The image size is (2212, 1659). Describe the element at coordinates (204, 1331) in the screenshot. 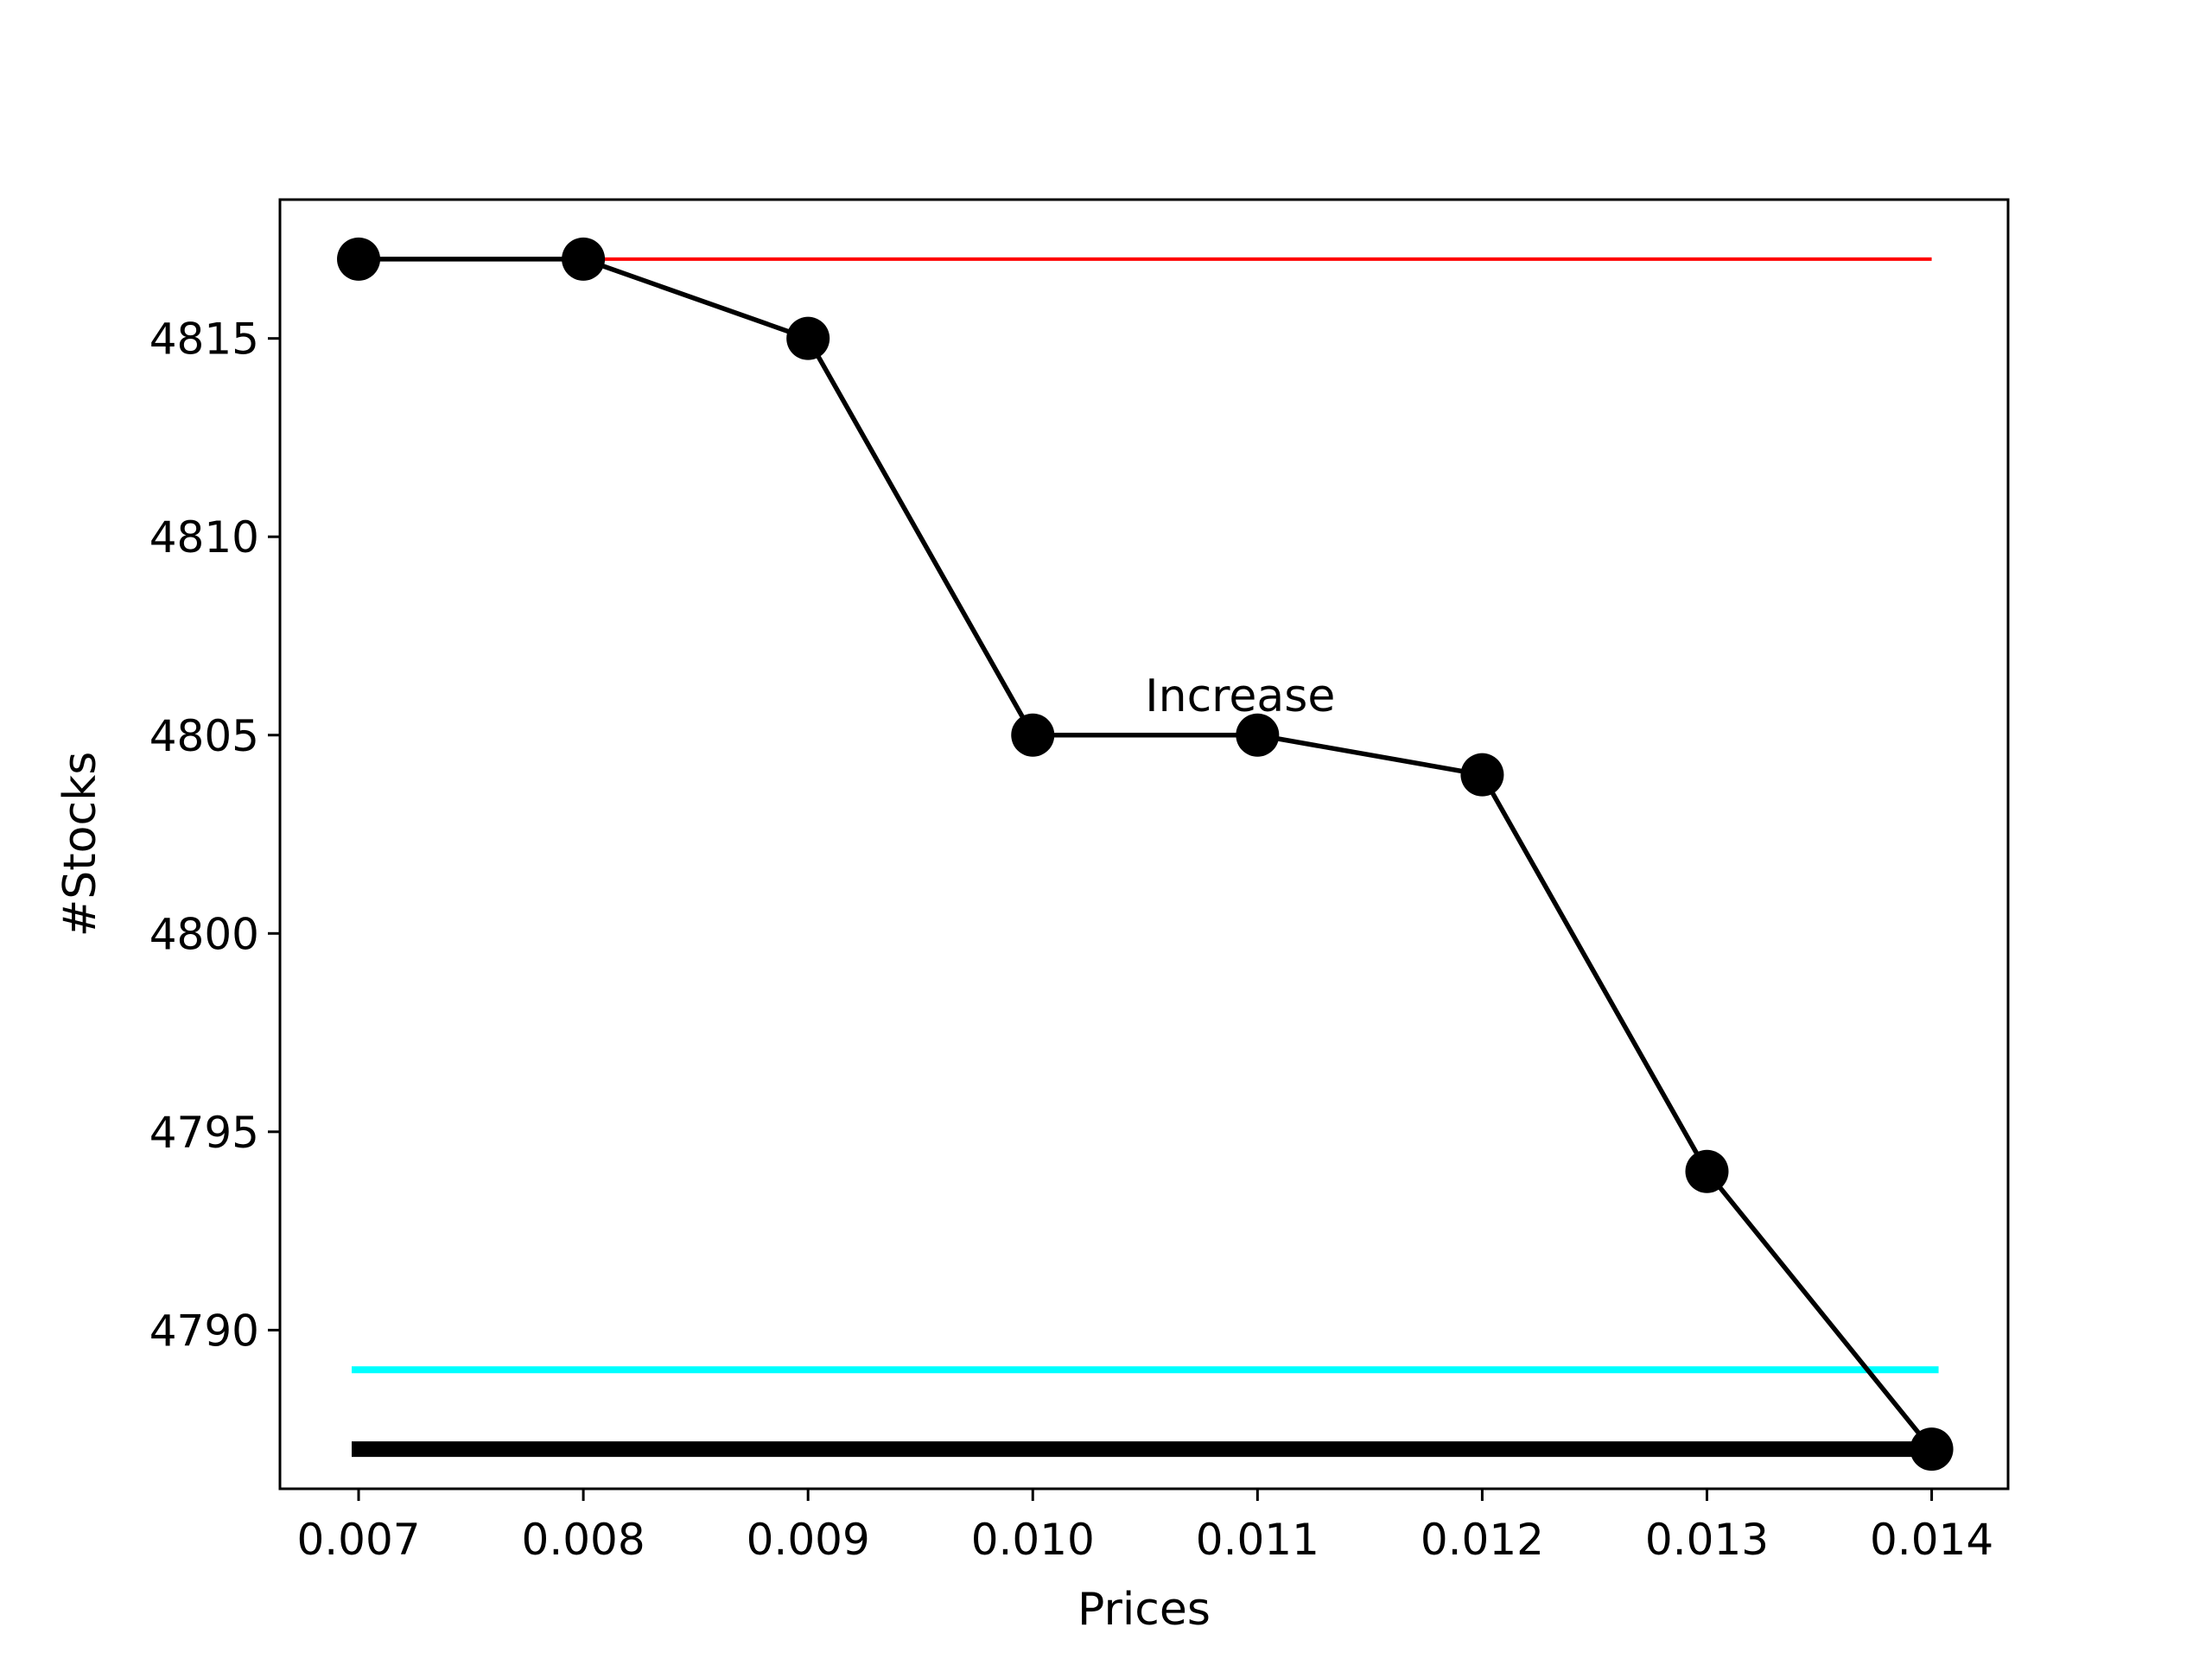

I see `y-tick-label: 4790` at that location.